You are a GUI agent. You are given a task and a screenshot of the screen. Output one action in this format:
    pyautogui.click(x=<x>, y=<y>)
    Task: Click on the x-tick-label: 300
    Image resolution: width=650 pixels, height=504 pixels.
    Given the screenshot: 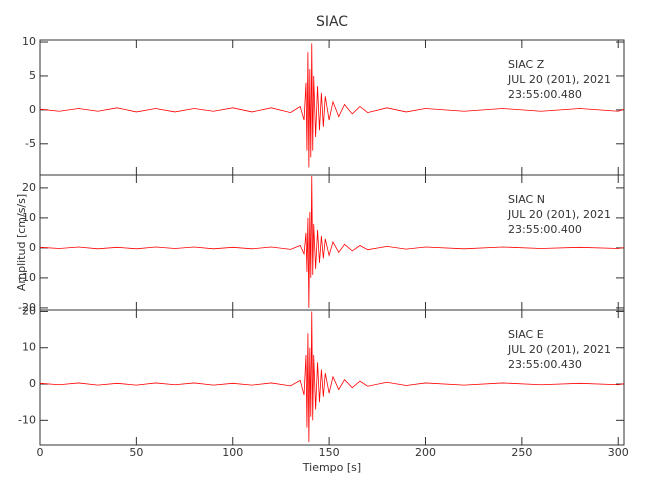 What is the action you would take?
    pyautogui.click(x=618, y=452)
    